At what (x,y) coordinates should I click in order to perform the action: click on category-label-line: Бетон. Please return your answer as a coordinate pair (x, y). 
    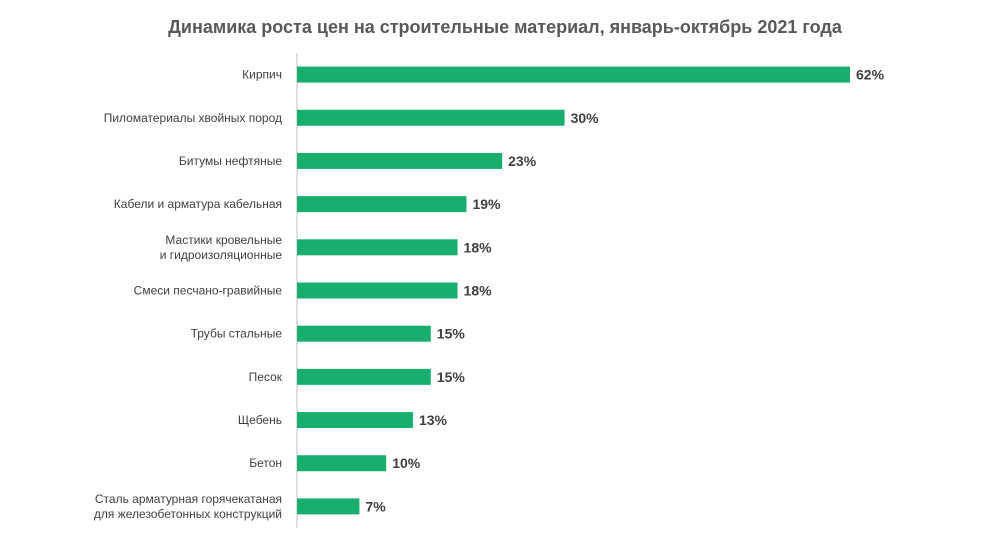
    Looking at the image, I should click on (265, 463).